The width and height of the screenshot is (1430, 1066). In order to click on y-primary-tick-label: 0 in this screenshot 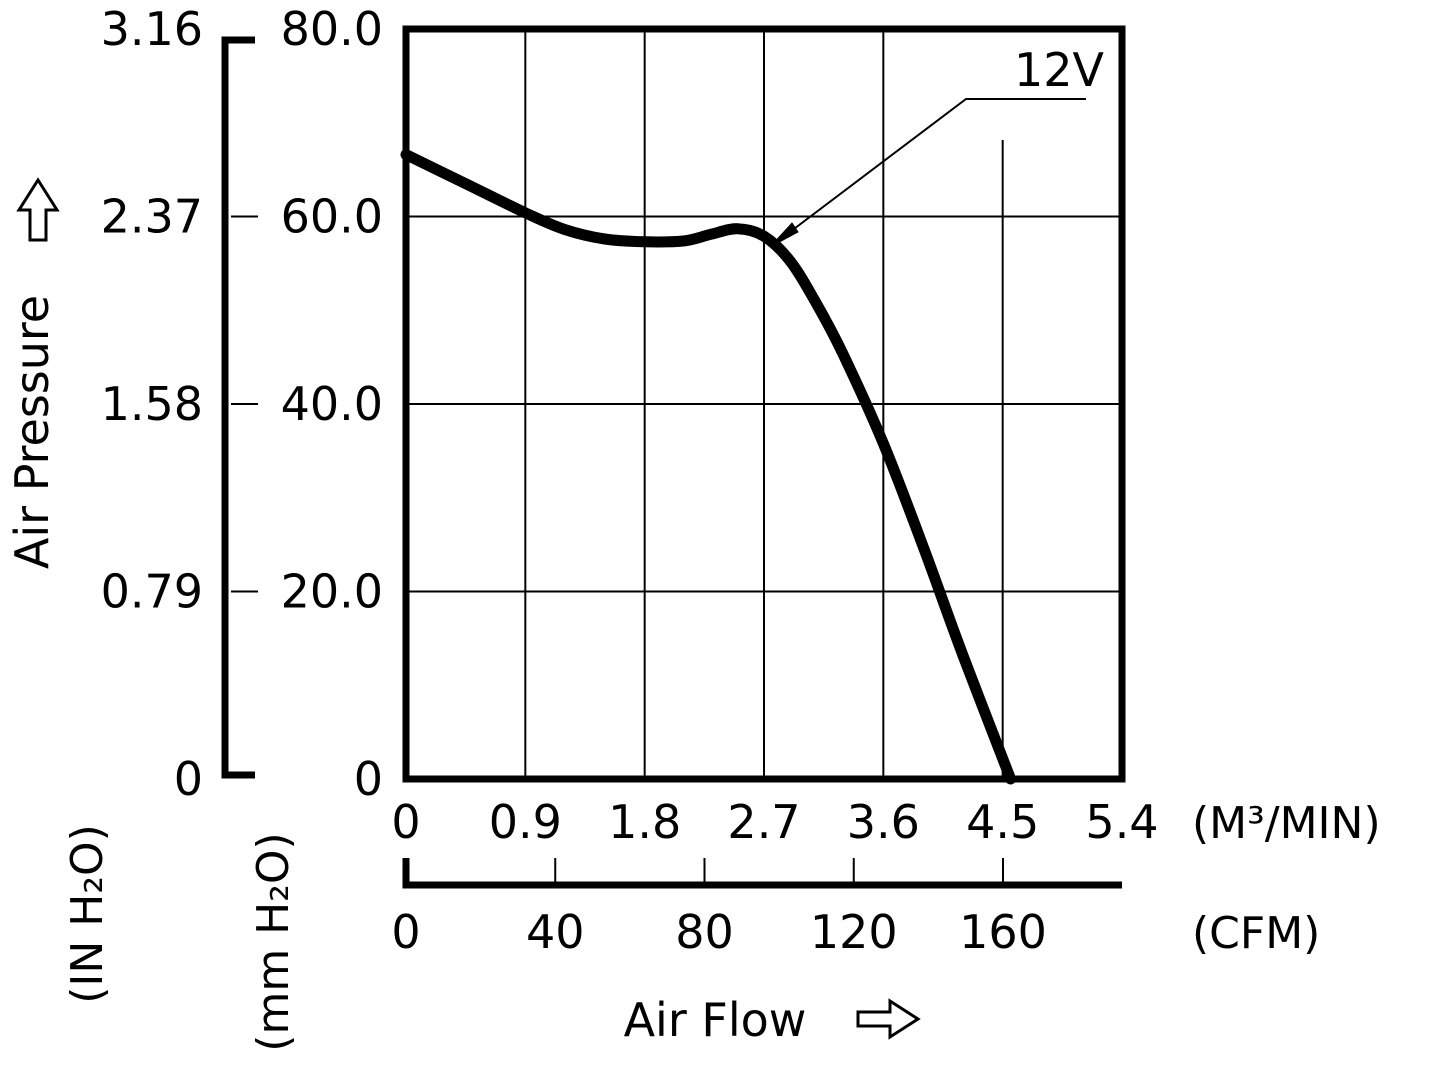, I will do `click(368, 779)`.